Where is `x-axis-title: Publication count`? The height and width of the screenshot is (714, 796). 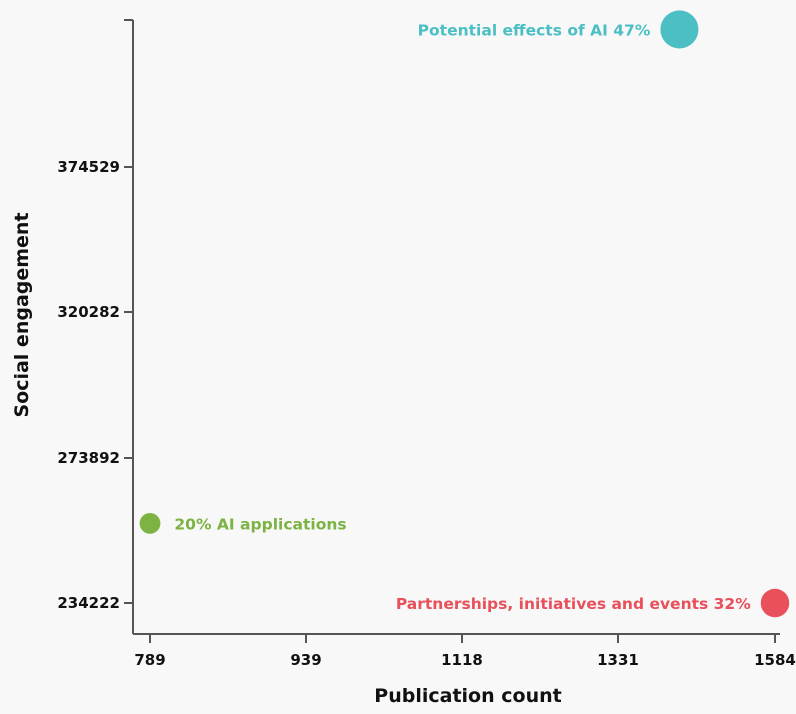 x-axis-title: Publication count is located at coordinates (467, 696).